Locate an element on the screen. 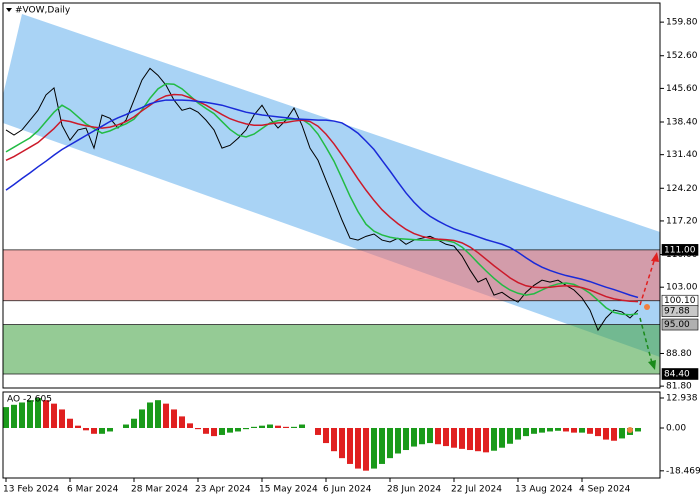  ao-title: AO -2.605 is located at coordinates (29, 400).